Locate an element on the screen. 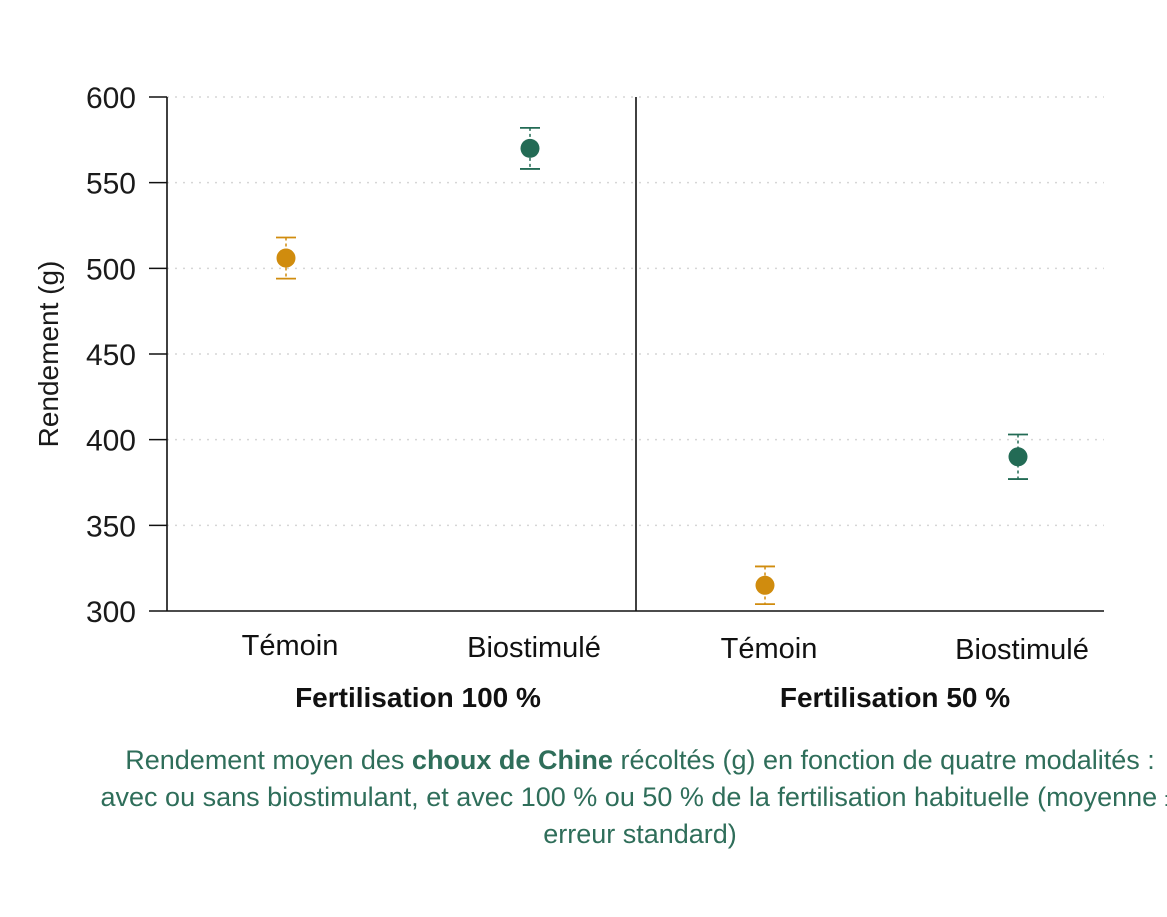 The height and width of the screenshot is (917, 1167). y-tick-label: 600 is located at coordinates (111, 98).